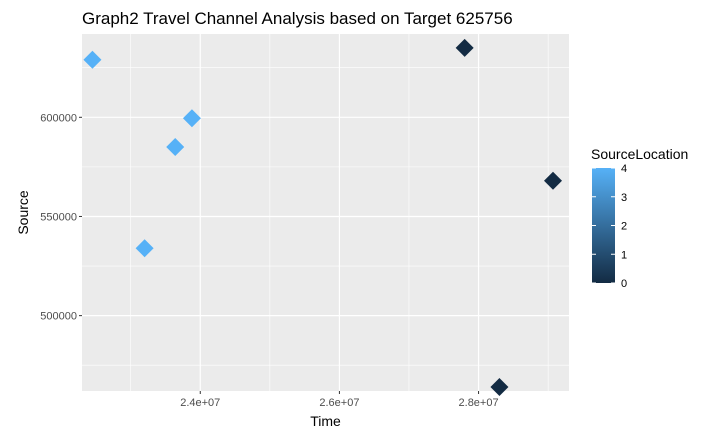 This screenshot has width=706, height=443. Describe the element at coordinates (639, 218) in the screenshot. I see `color-legend: SourceLocation 0 1 2 3 4` at that location.